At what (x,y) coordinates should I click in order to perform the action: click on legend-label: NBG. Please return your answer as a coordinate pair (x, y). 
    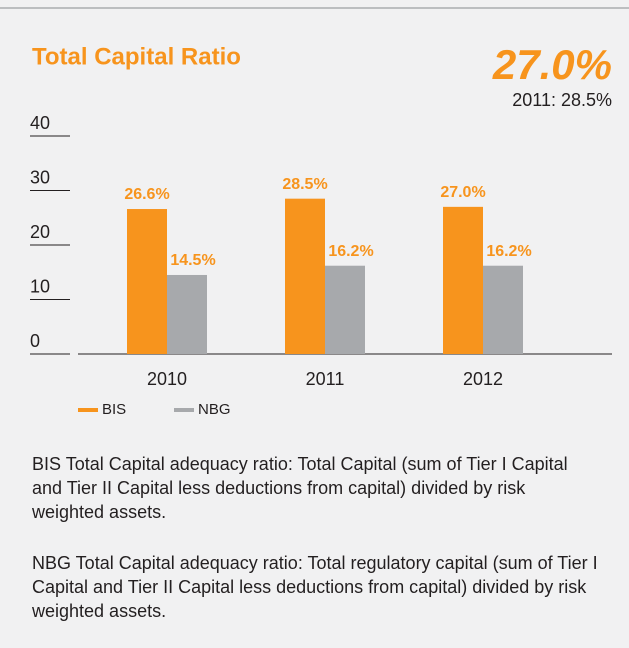
    Looking at the image, I should click on (214, 409).